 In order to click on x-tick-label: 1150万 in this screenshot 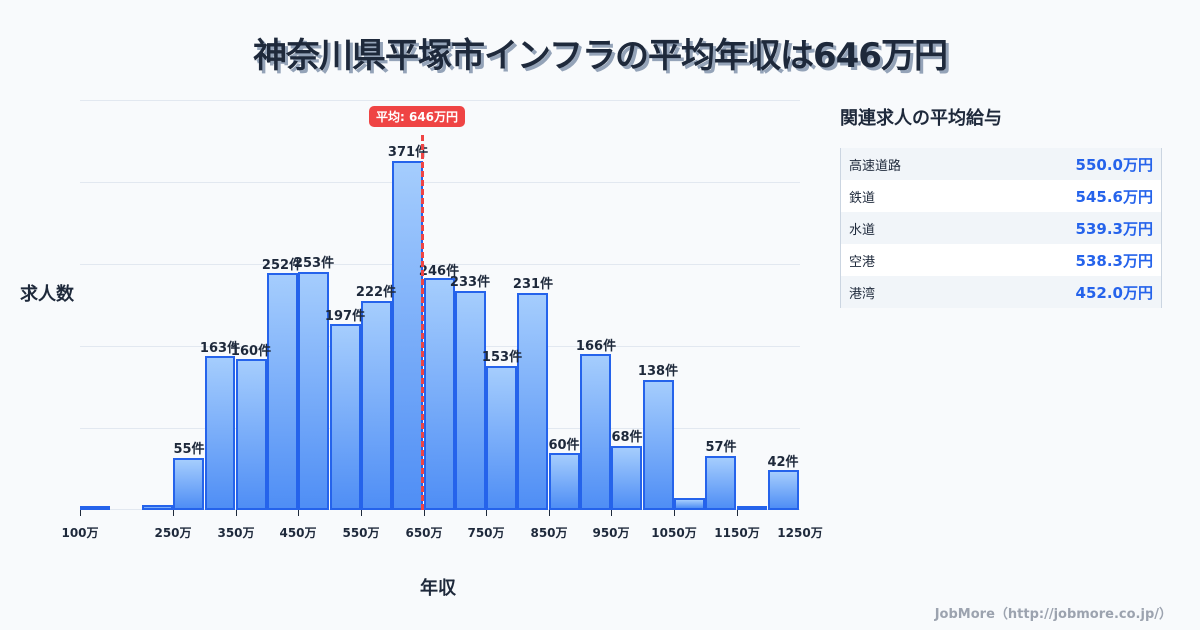, I will do `click(737, 533)`.